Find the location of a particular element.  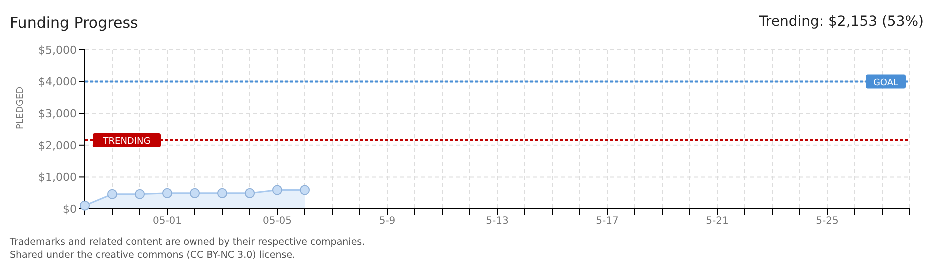

x-tick-label: 5-17 is located at coordinates (607, 222).